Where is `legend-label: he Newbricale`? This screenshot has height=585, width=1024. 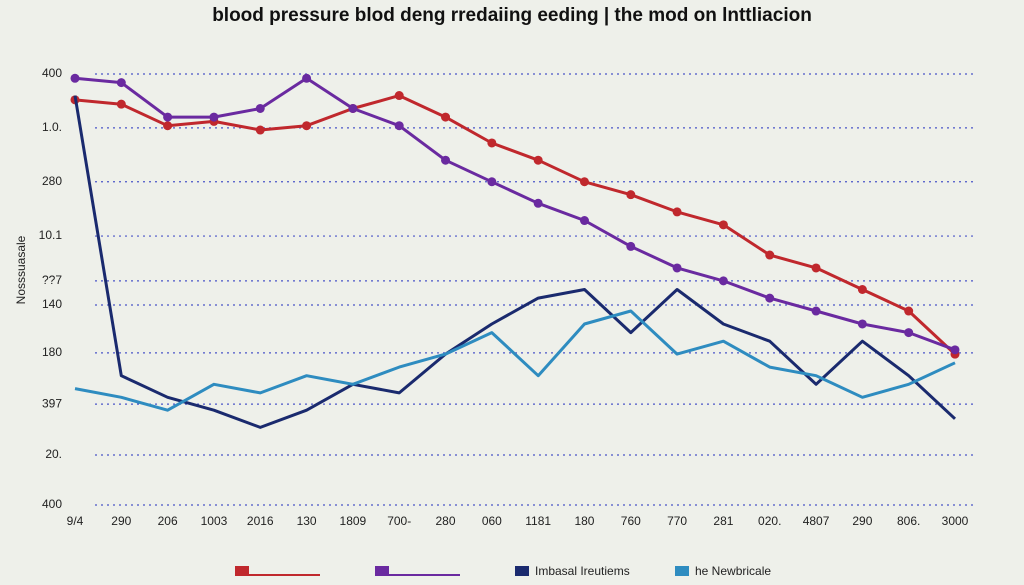 legend-label: he Newbricale is located at coordinates (733, 571).